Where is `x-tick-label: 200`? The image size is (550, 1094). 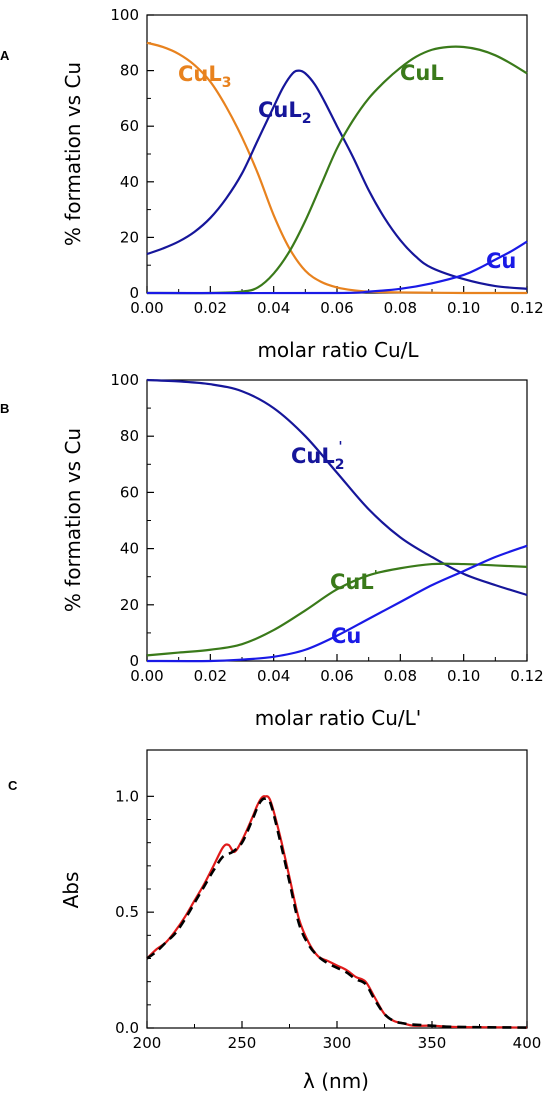 x-tick-label: 200 is located at coordinates (147, 1043).